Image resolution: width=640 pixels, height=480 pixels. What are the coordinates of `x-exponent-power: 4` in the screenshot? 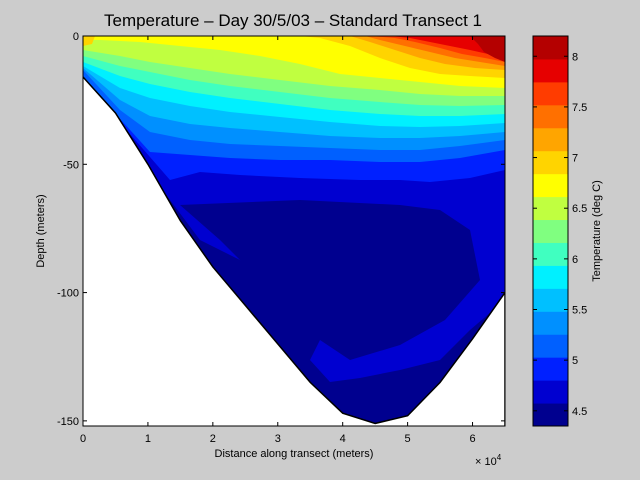 It's located at (499, 457).